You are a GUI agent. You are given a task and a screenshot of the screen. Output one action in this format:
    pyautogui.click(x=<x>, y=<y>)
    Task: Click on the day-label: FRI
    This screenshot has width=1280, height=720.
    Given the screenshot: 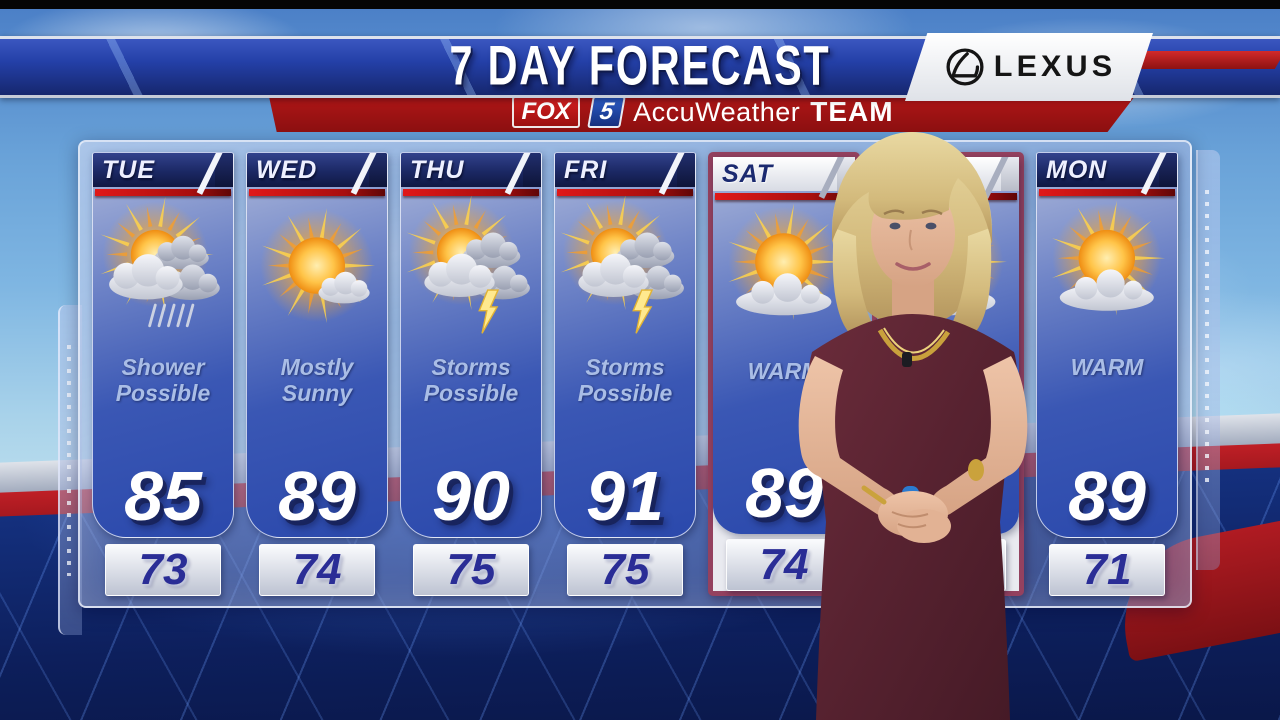 What is the action you would take?
    pyautogui.click(x=586, y=169)
    